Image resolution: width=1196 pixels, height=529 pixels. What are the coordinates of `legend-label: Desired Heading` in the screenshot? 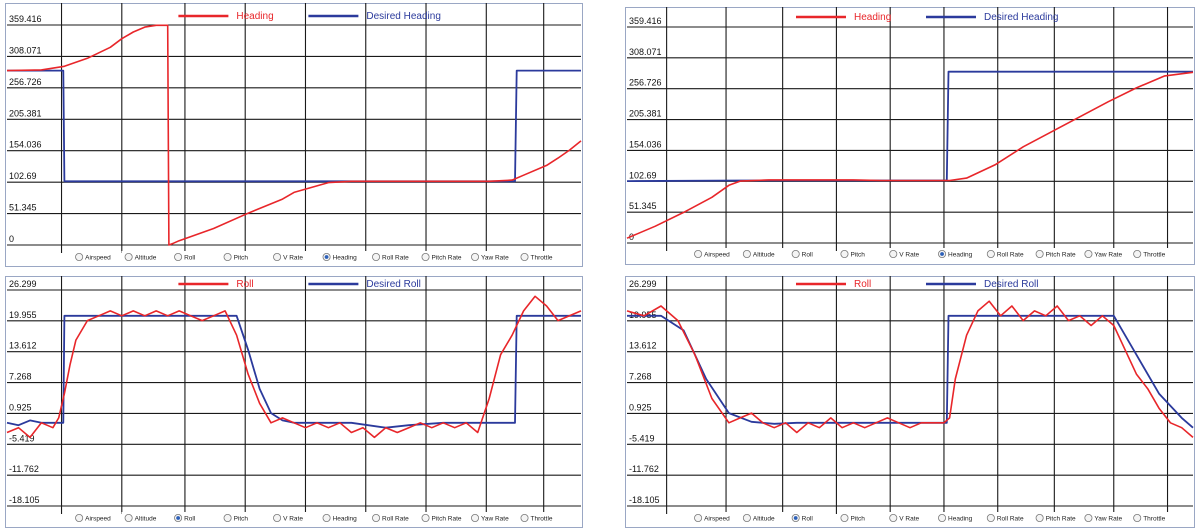 It's located at (403, 16).